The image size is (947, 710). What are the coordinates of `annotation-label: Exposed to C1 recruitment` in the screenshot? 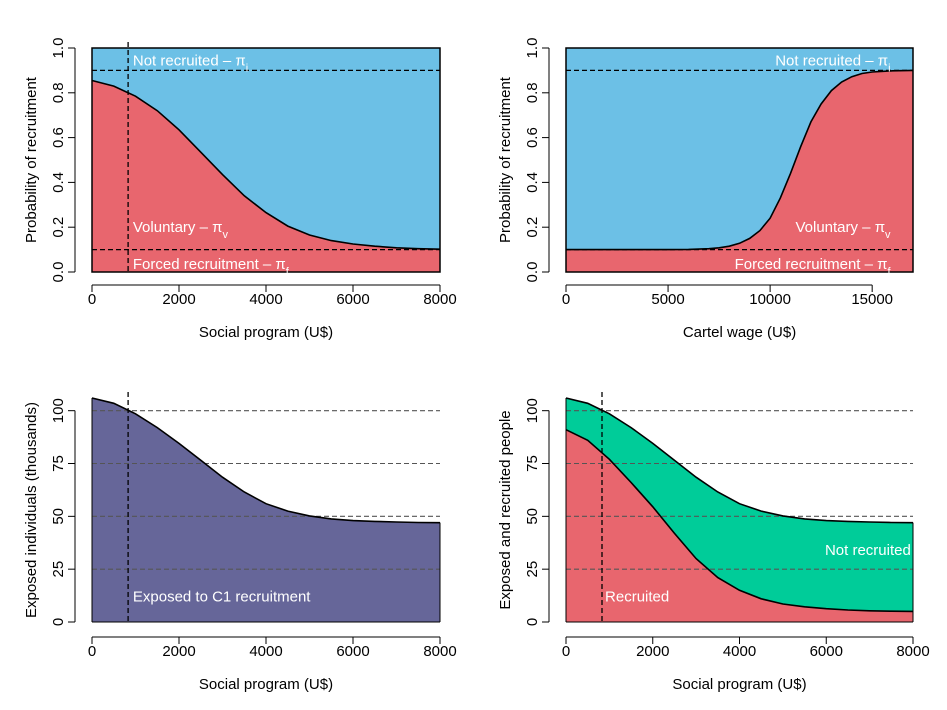 It's located at (222, 597).